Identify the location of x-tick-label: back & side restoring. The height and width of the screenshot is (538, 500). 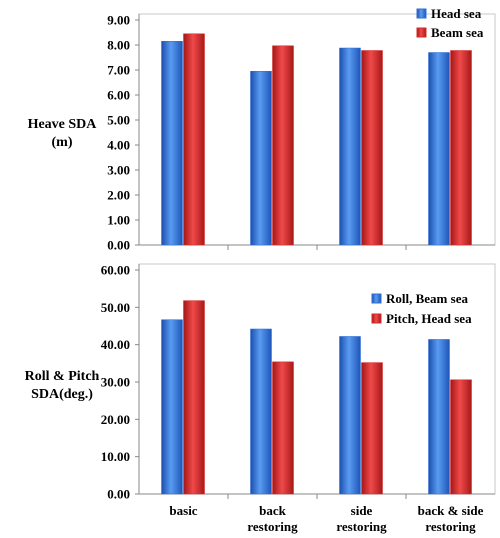
(451, 518).